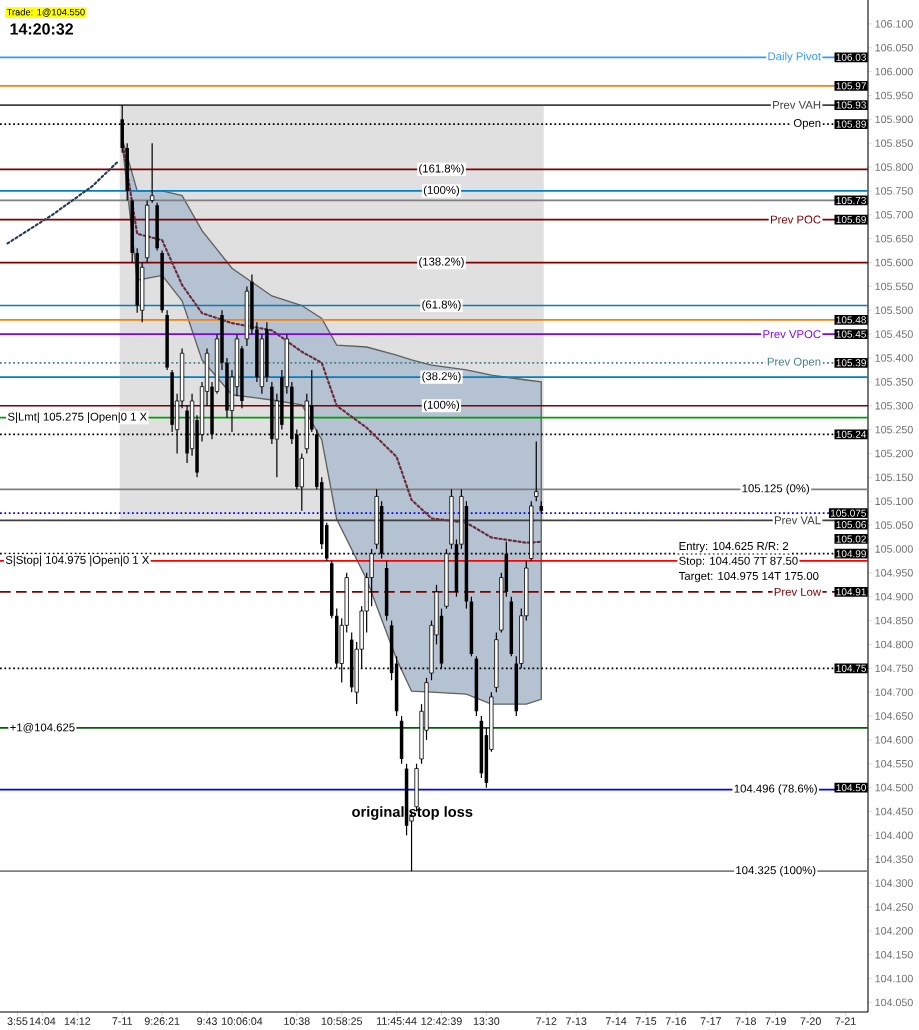  What do you see at coordinates (776, 489) in the screenshot?
I see `annotation: 105.125 (0%)` at bounding box center [776, 489].